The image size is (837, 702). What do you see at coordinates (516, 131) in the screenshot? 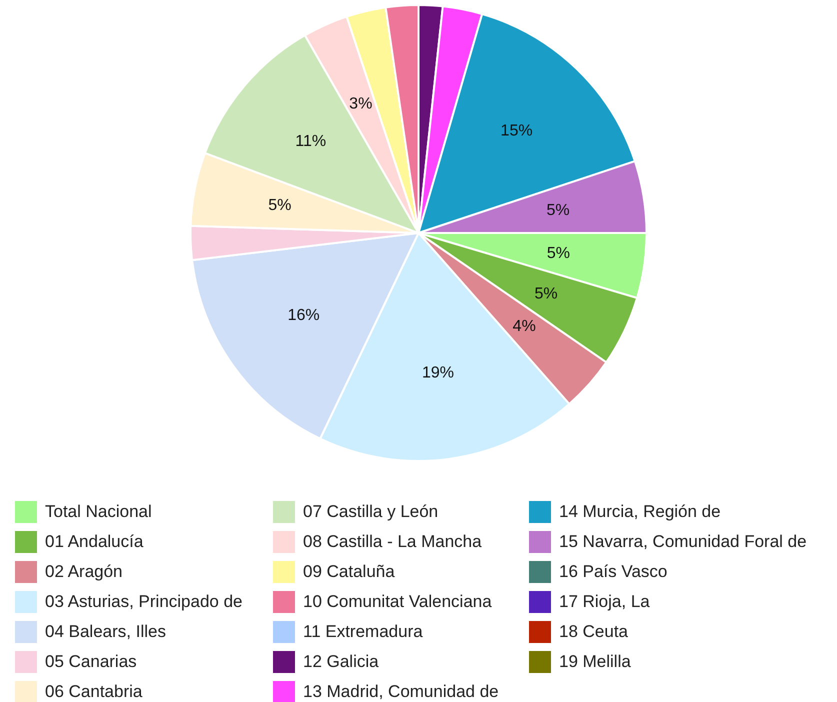
I see `data-label: 15%` at bounding box center [516, 131].